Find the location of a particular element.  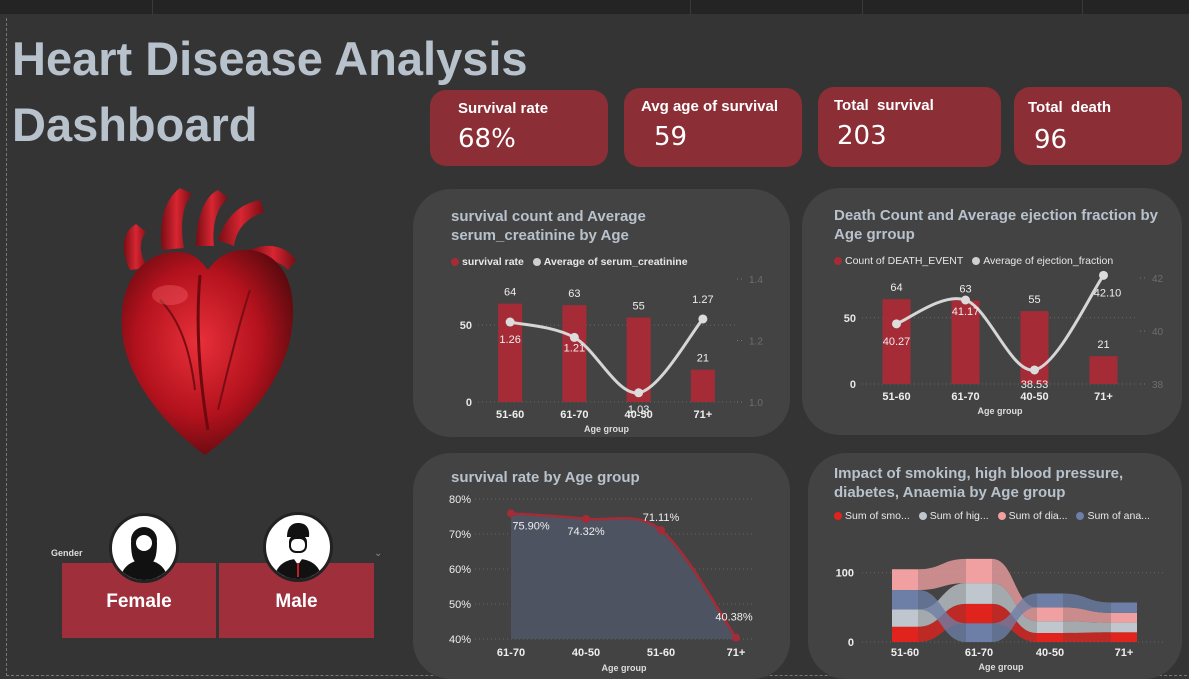

bar-data-label: 63 is located at coordinates (965, 290).